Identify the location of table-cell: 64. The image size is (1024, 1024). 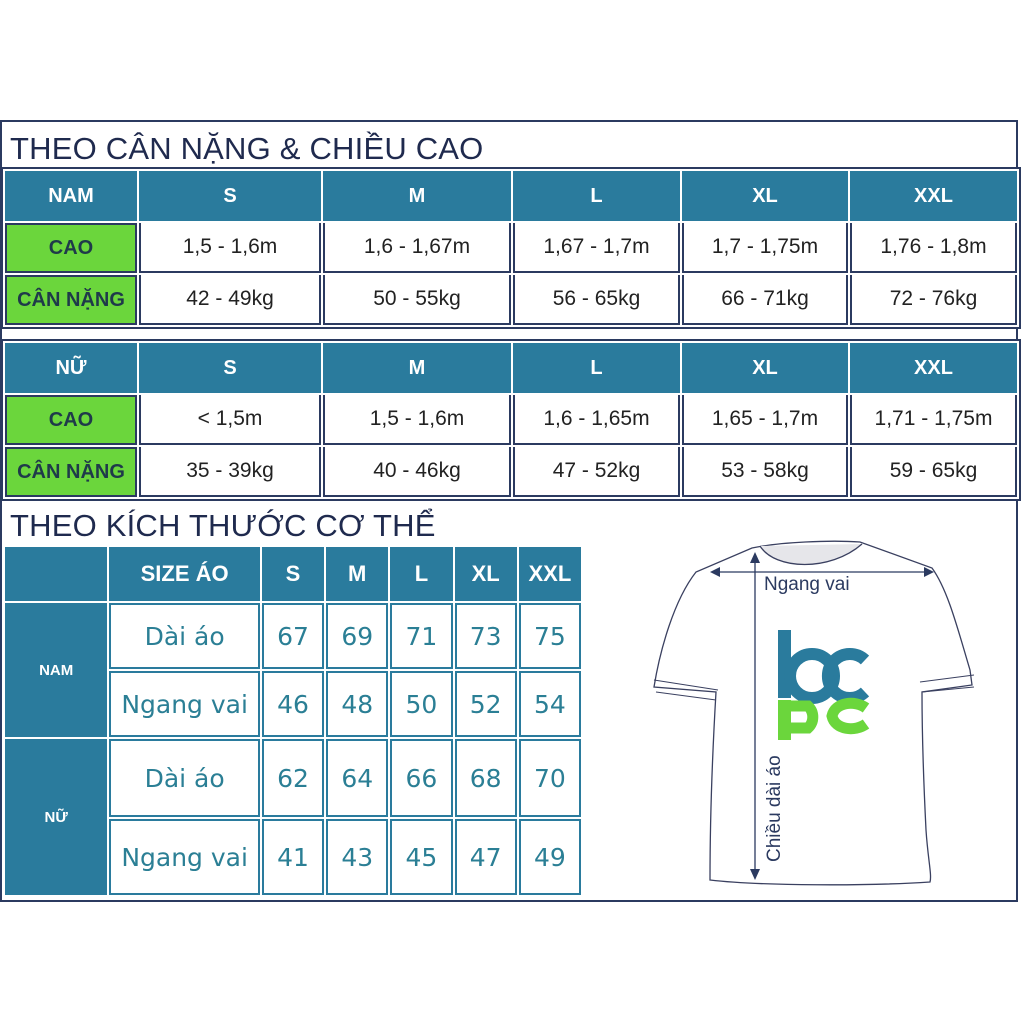
(357, 778).